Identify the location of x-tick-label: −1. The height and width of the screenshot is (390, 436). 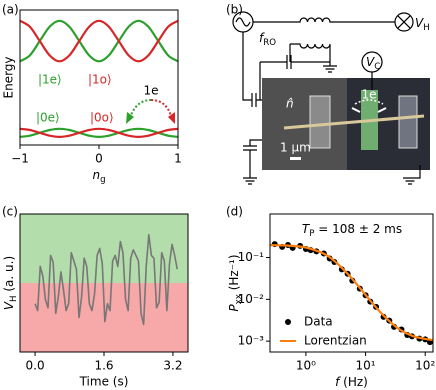
(20, 159).